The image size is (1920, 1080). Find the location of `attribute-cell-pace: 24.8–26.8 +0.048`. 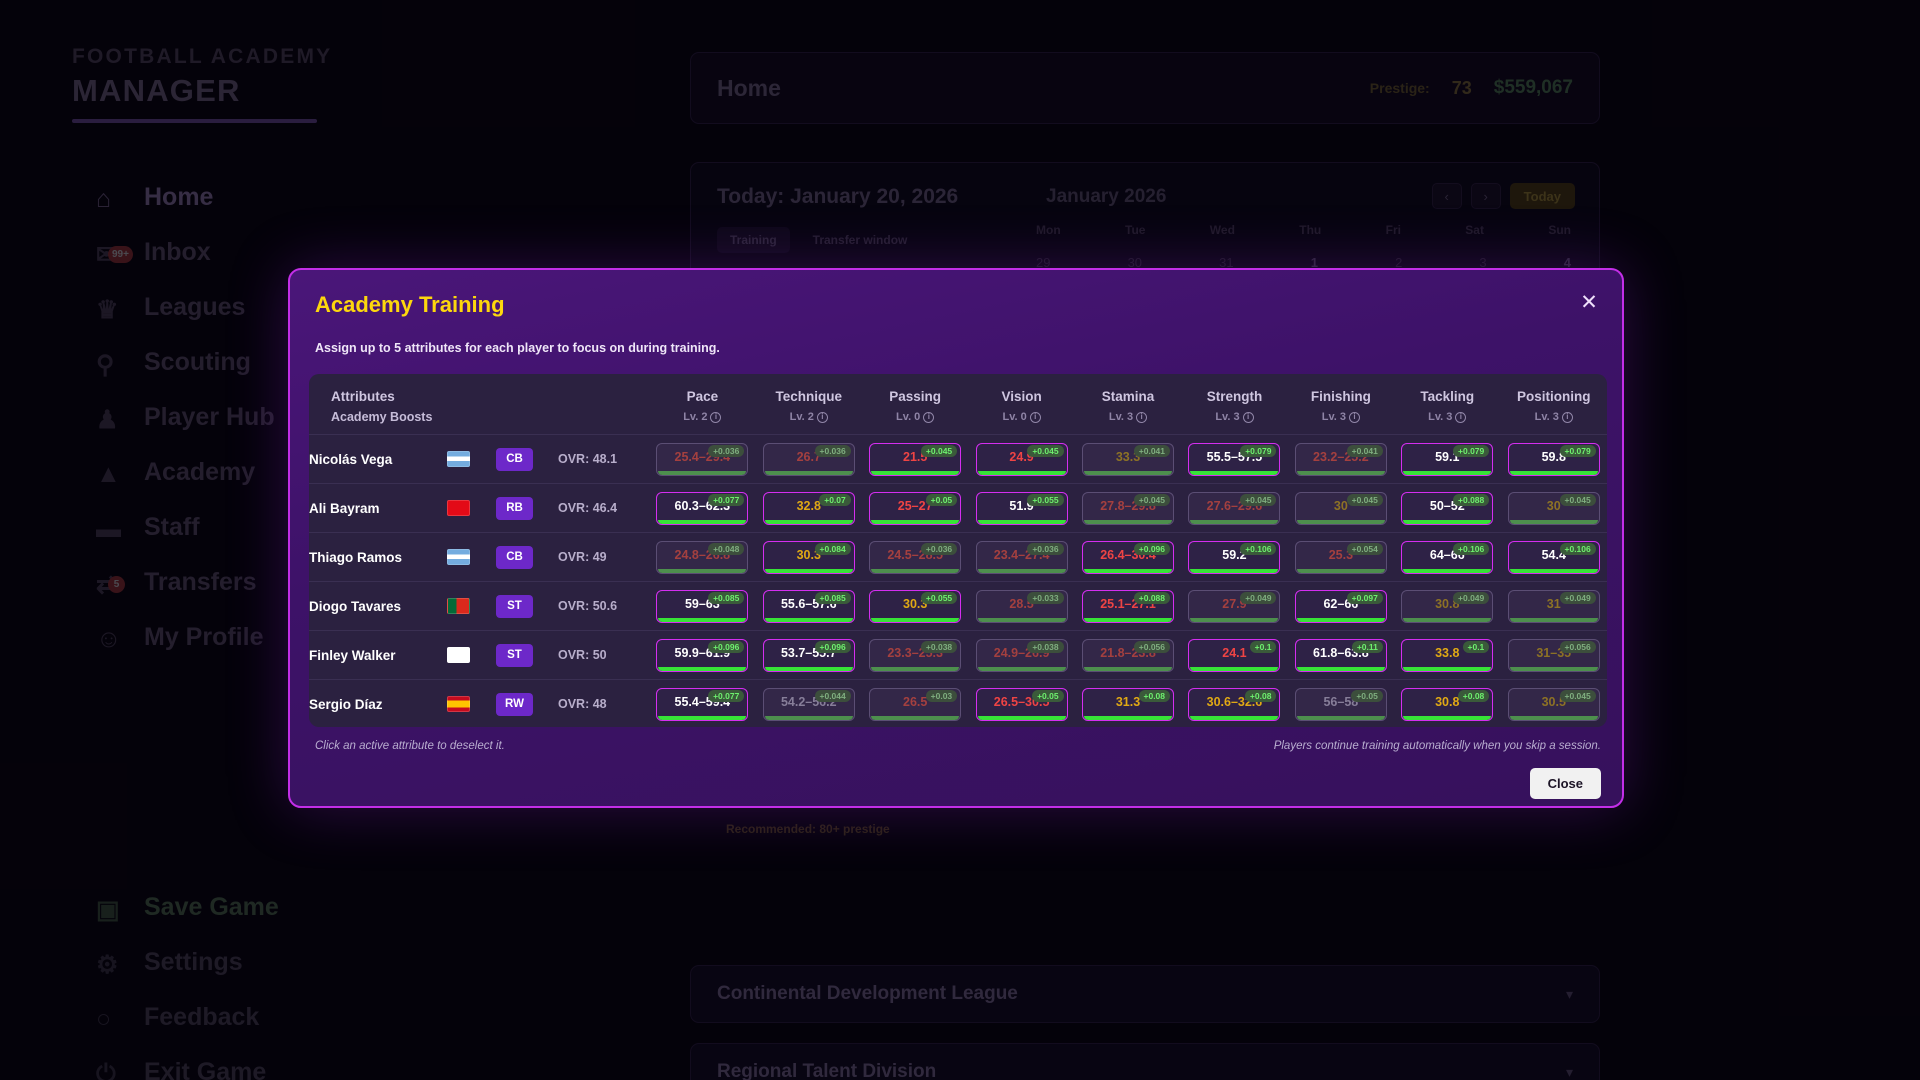

attribute-cell-pace: 24.8–26.8 +0.048 is located at coordinates (702, 557).